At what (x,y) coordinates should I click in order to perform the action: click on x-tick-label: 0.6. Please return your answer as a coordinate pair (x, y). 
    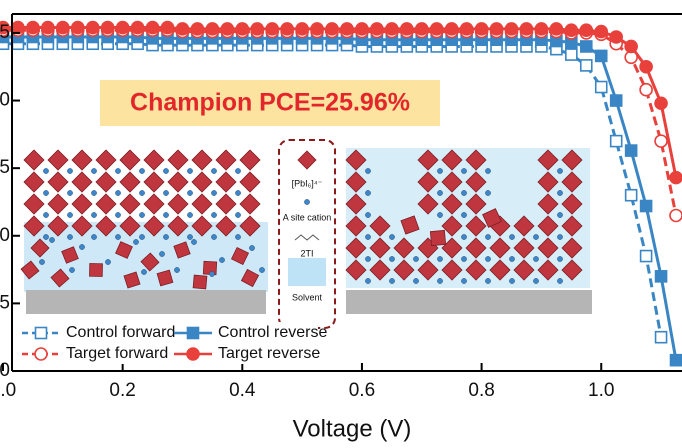
    Looking at the image, I should click on (362, 390).